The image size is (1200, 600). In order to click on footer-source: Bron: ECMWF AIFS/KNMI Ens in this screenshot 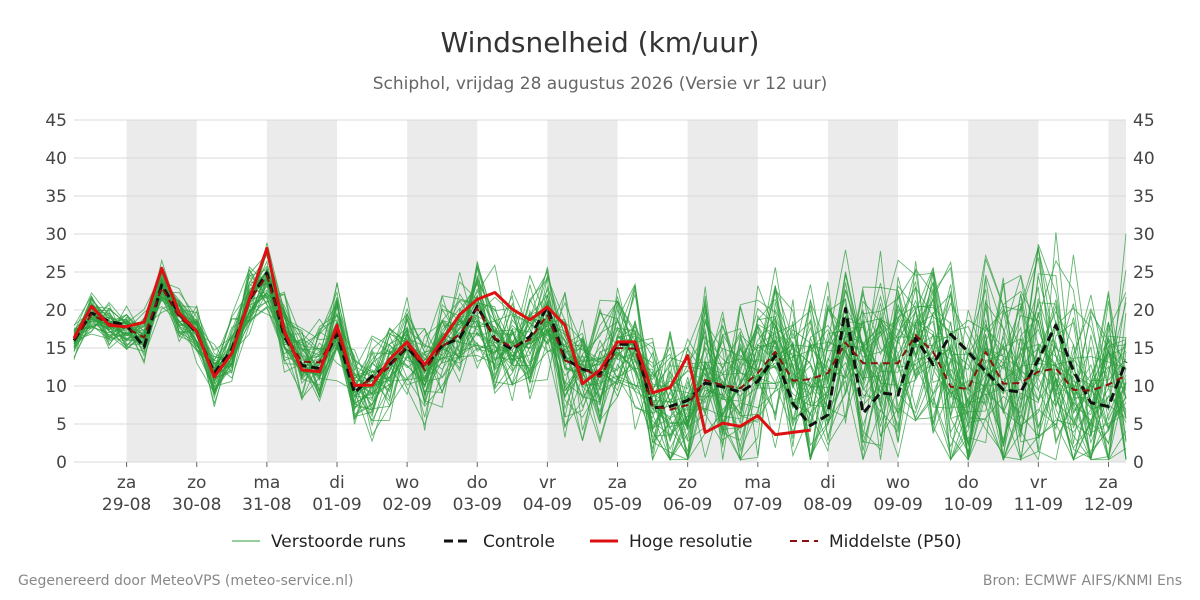, I will do `click(1082, 581)`.